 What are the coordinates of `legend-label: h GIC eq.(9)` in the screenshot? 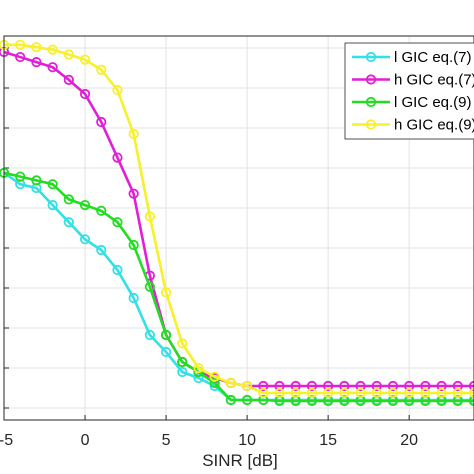 It's located at (434, 125).